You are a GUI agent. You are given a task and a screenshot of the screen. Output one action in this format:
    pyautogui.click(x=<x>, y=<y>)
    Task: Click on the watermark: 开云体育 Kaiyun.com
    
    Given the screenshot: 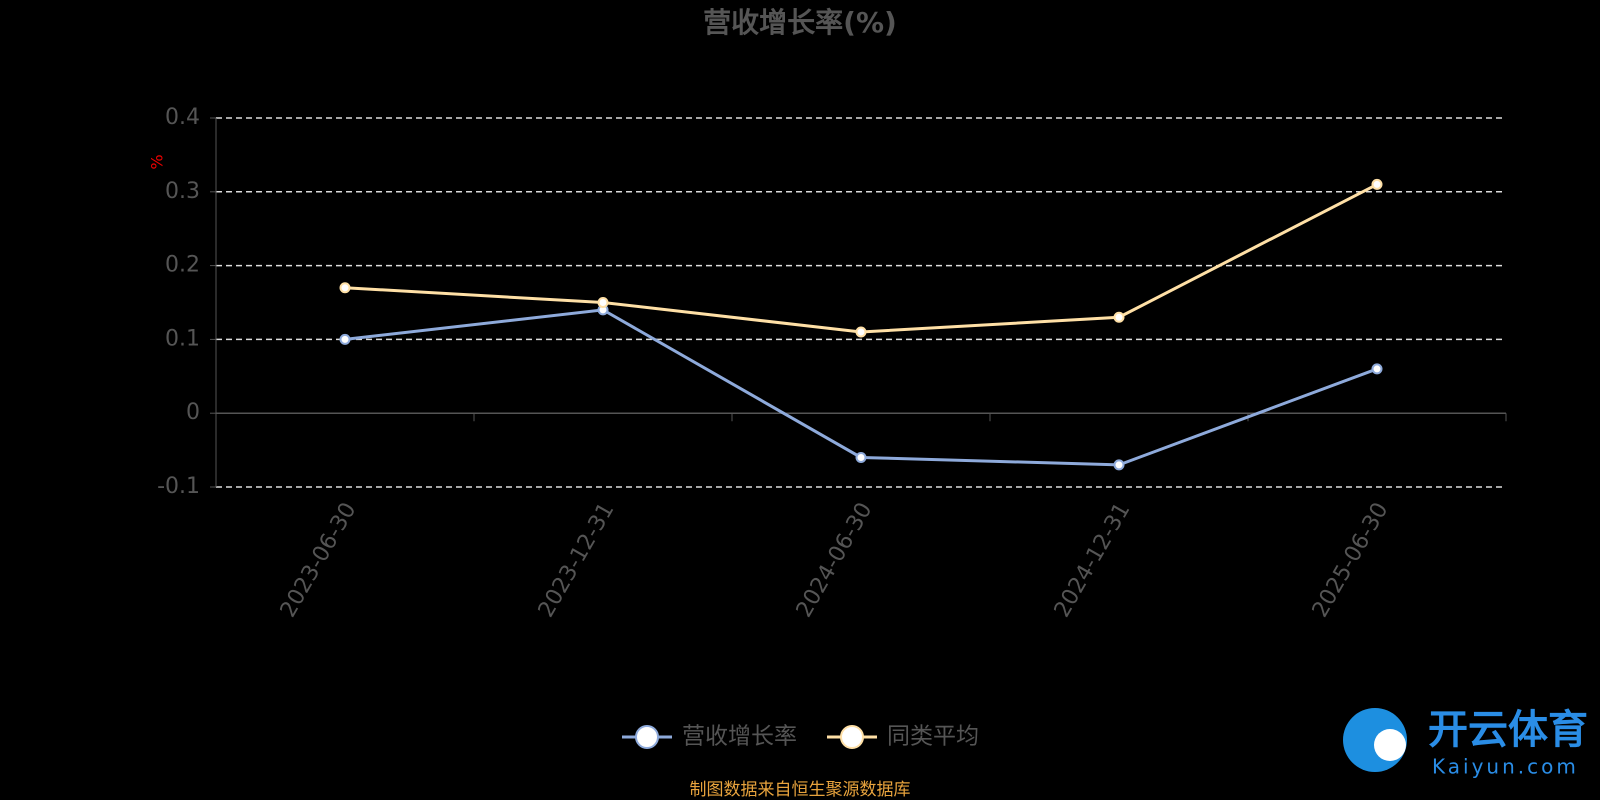 What is the action you would take?
    pyautogui.click(x=1465, y=743)
    